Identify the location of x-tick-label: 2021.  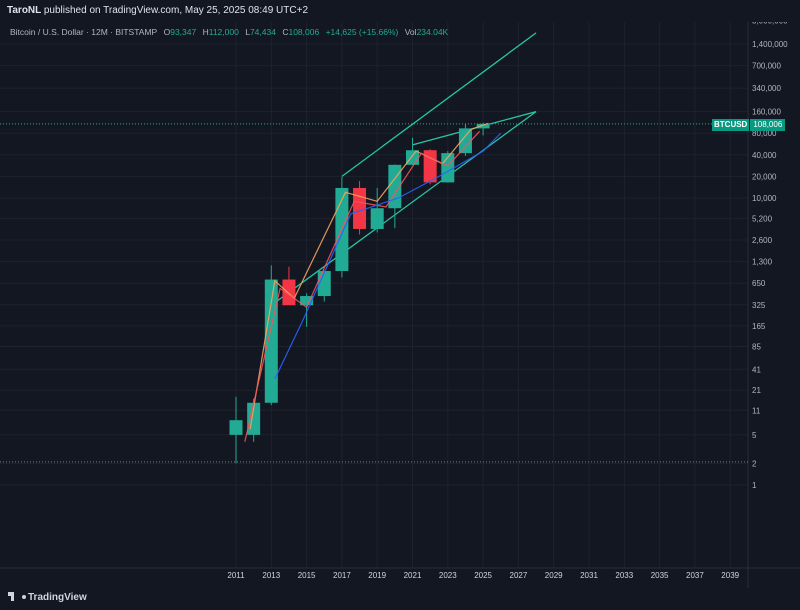
(413, 575).